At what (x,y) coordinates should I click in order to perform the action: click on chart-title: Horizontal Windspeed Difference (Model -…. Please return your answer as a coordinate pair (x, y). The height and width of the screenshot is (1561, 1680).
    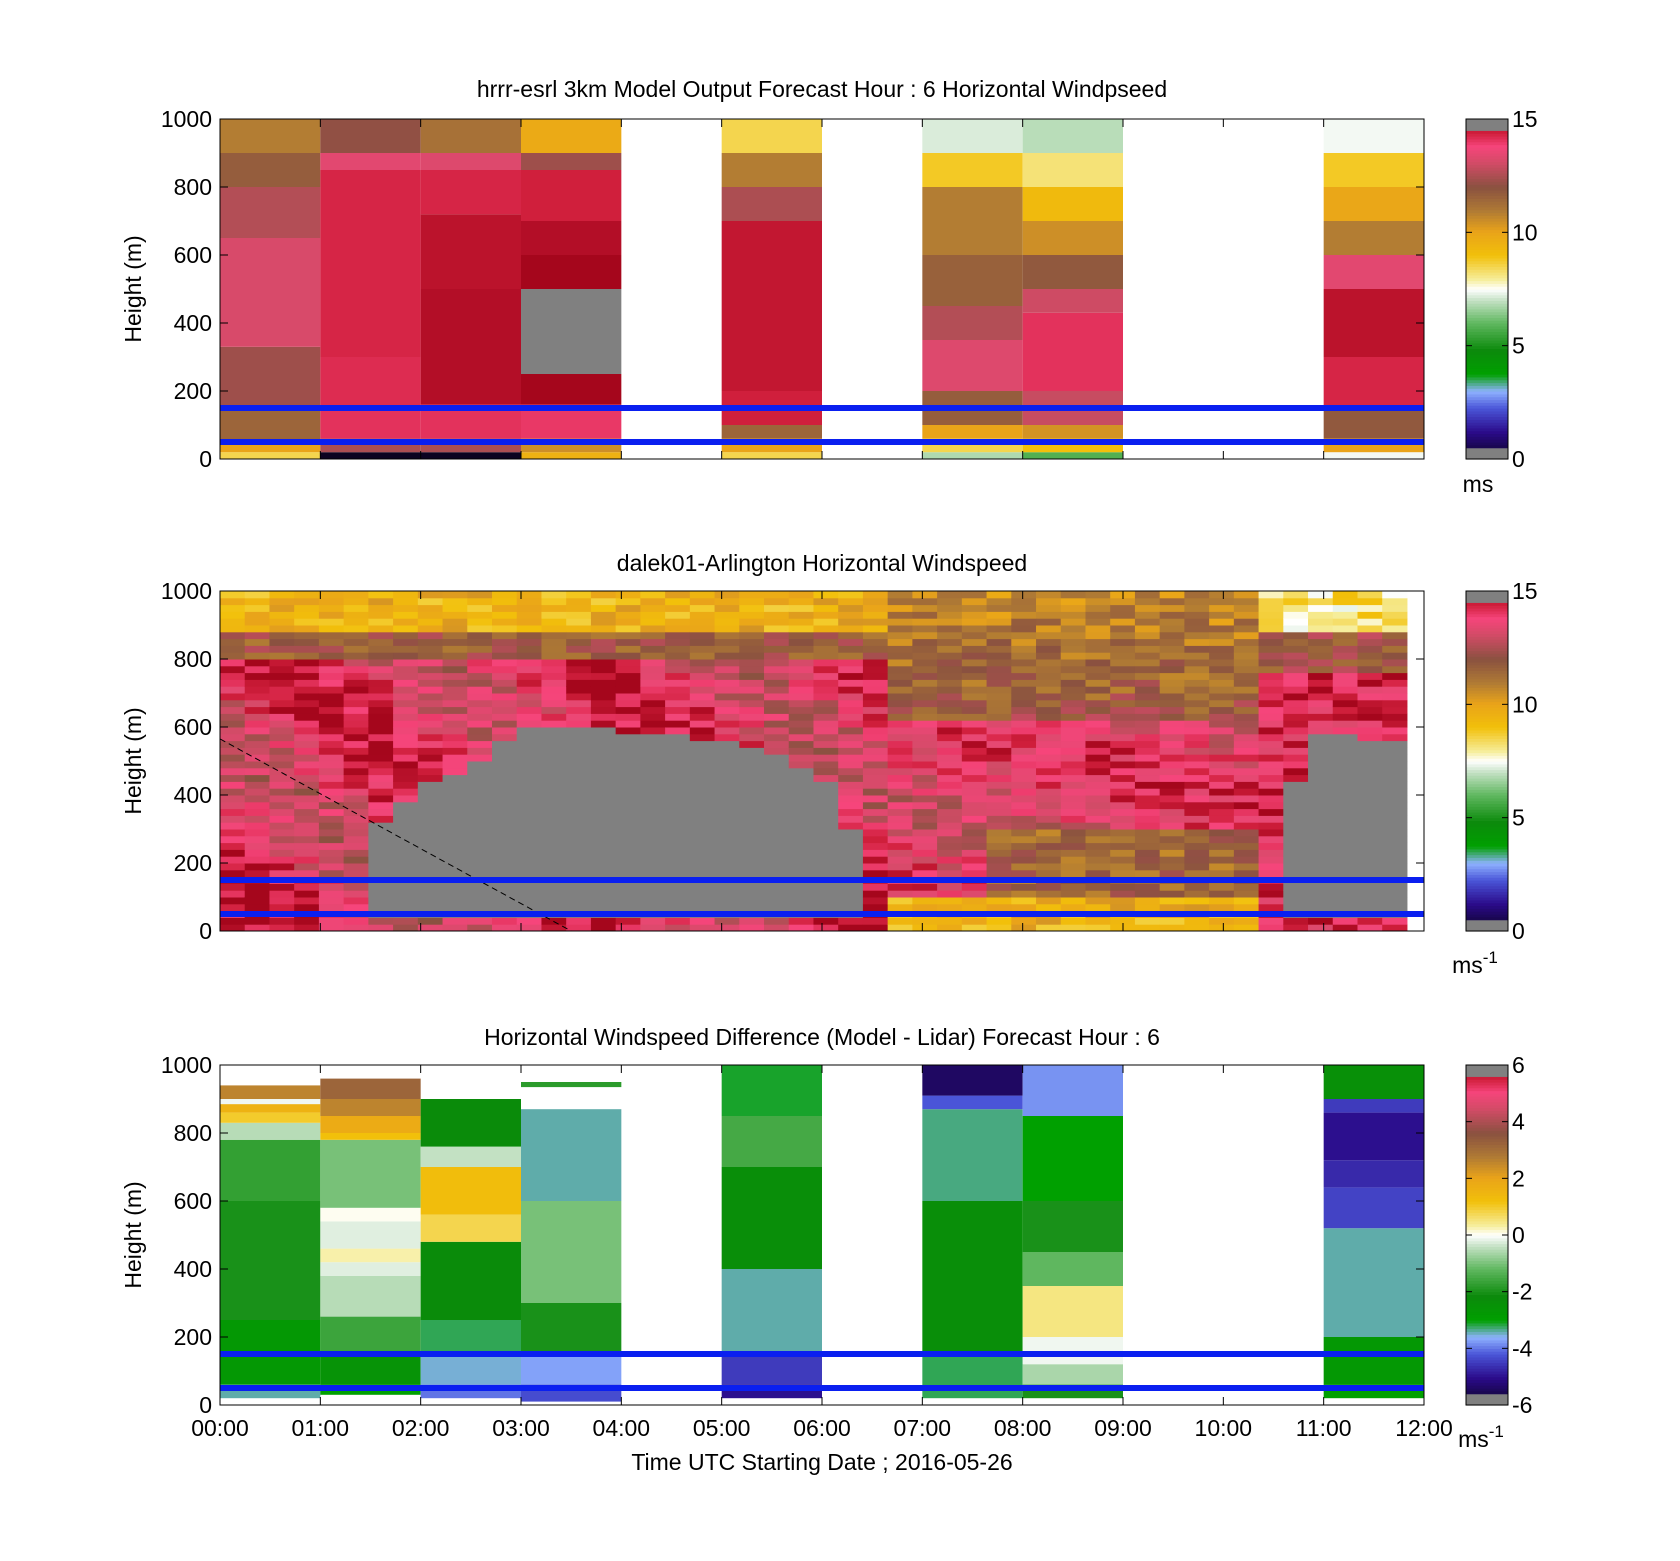
    Looking at the image, I should click on (822, 1037).